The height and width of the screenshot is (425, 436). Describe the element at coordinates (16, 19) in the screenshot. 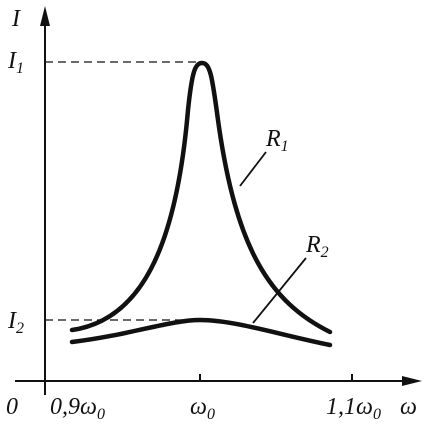

I see `y-label: I` at that location.